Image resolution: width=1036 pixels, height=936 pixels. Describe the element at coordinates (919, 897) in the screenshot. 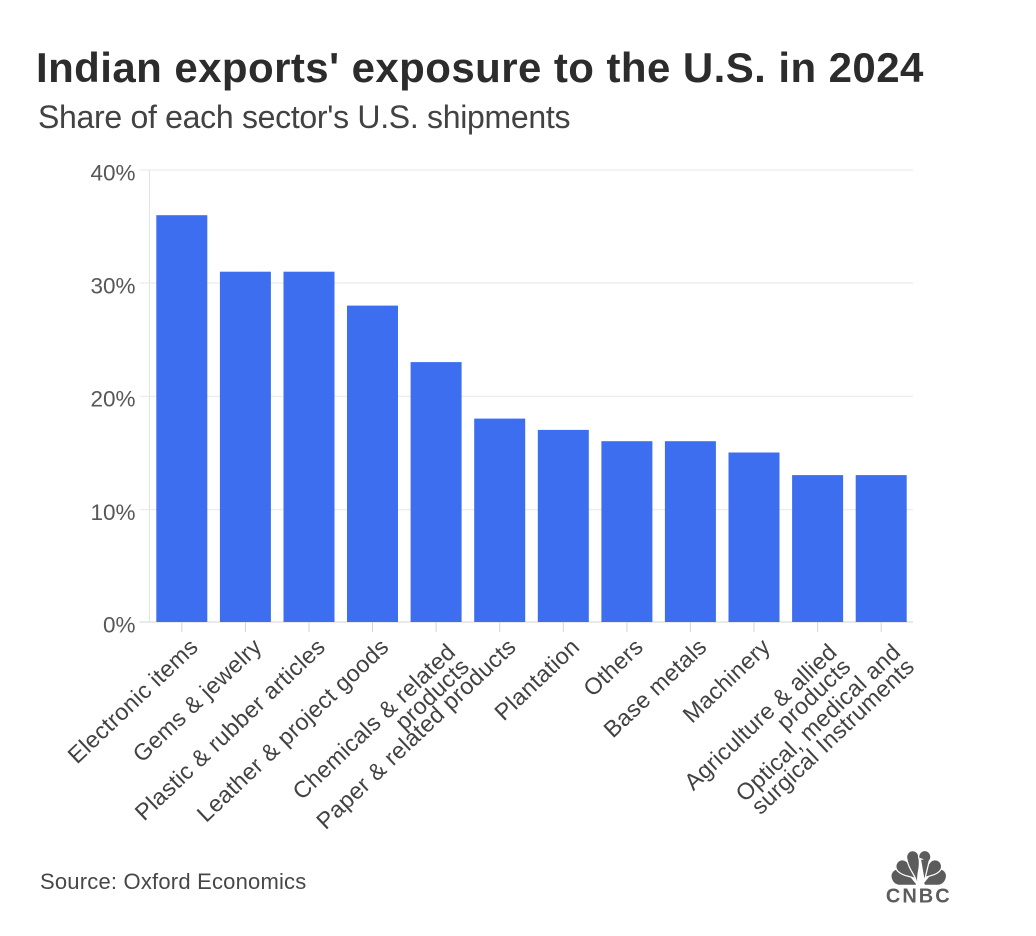

I see `svg-text: CNBC` at that location.